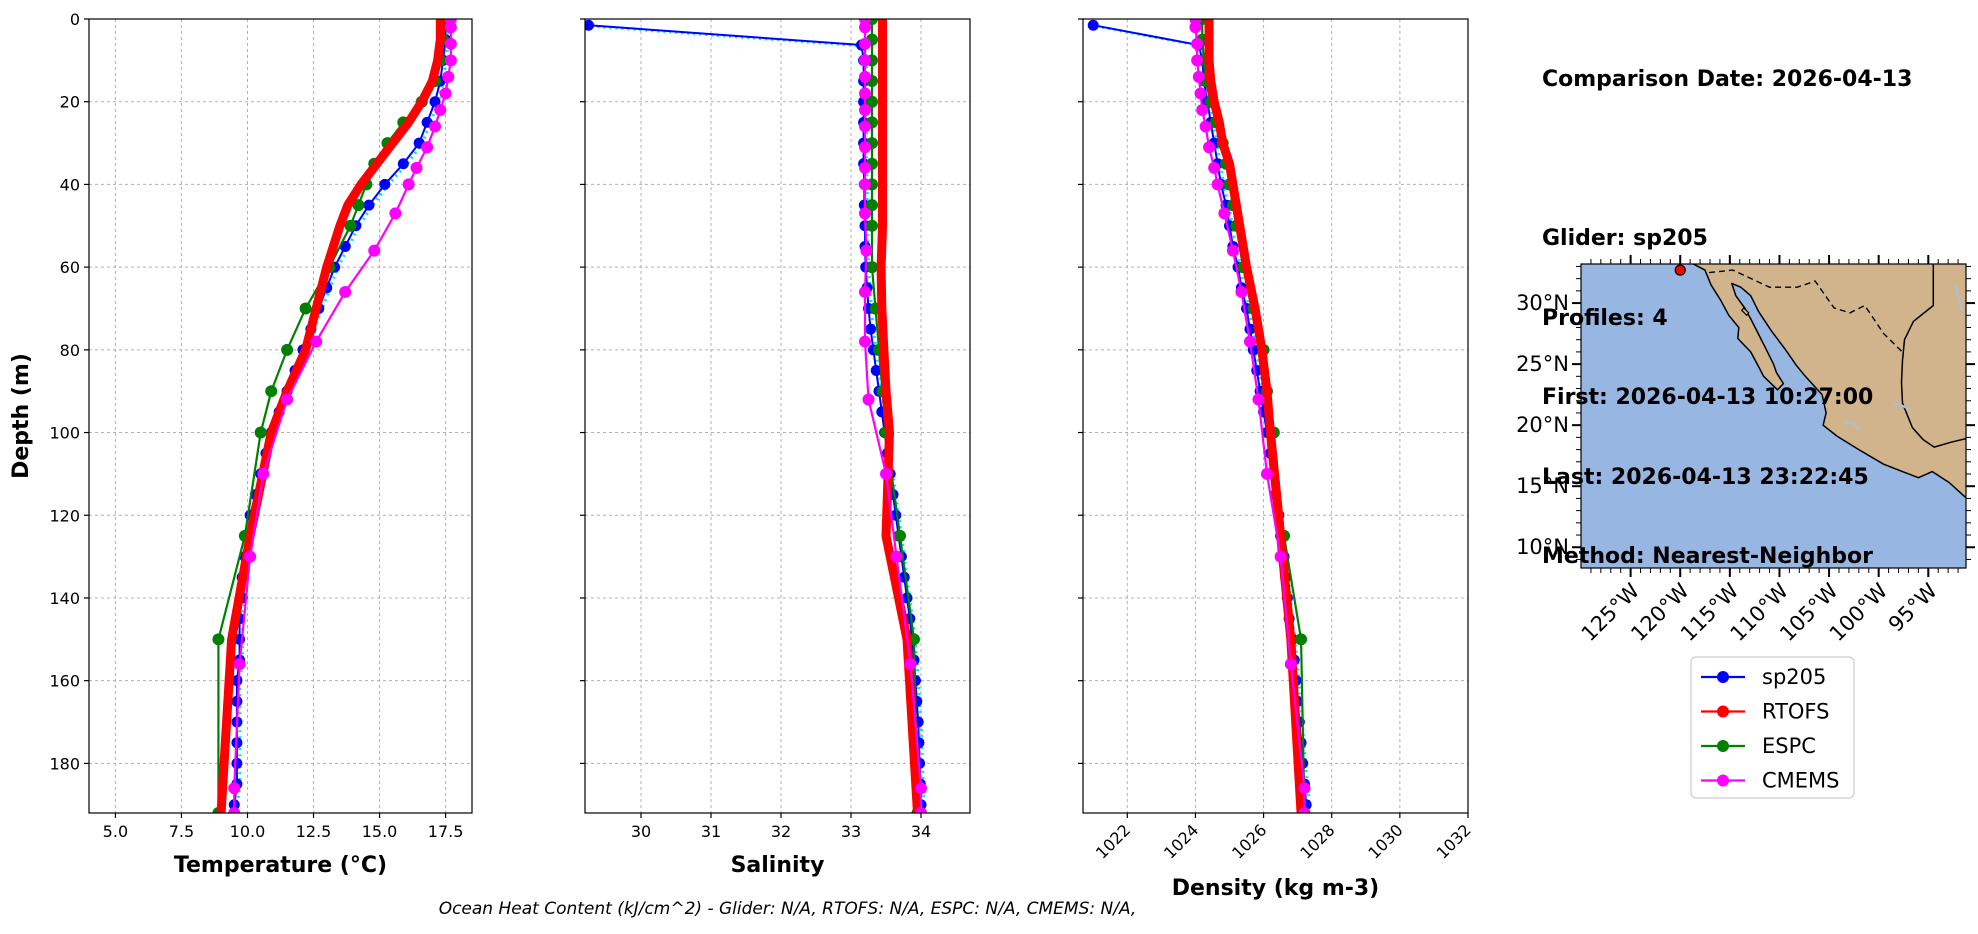  Describe the element at coordinates (70, 184) in the screenshot. I see `y-tick-label: 40` at that location.